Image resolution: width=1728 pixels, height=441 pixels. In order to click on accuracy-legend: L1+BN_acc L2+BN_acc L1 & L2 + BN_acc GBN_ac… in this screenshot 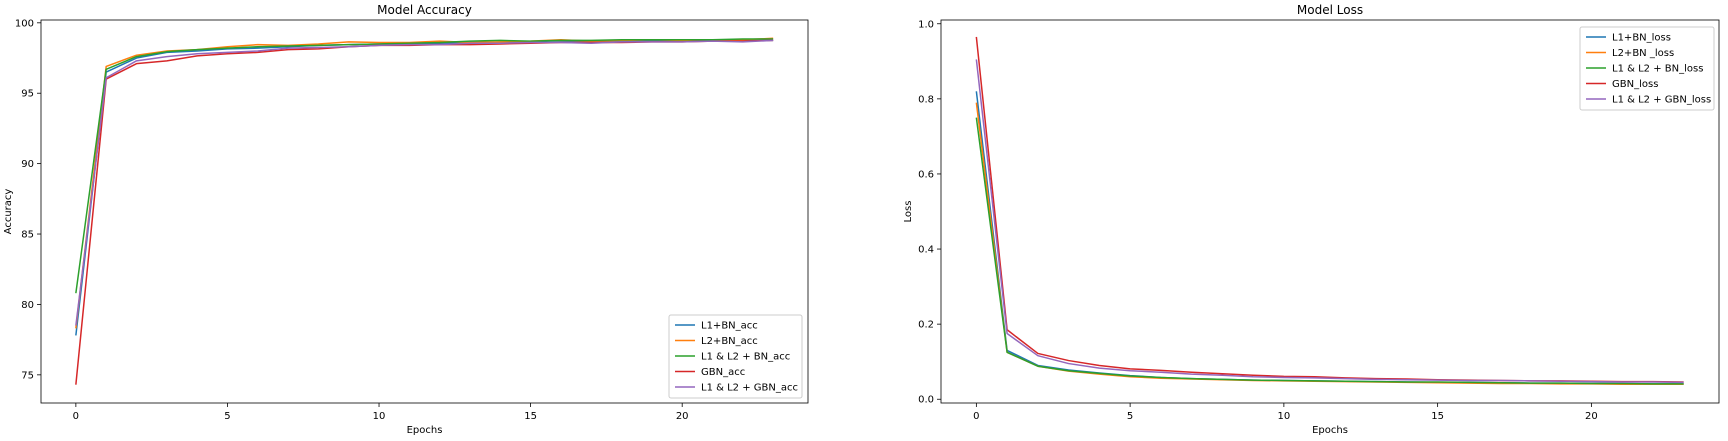, I will do `click(735, 356)`.